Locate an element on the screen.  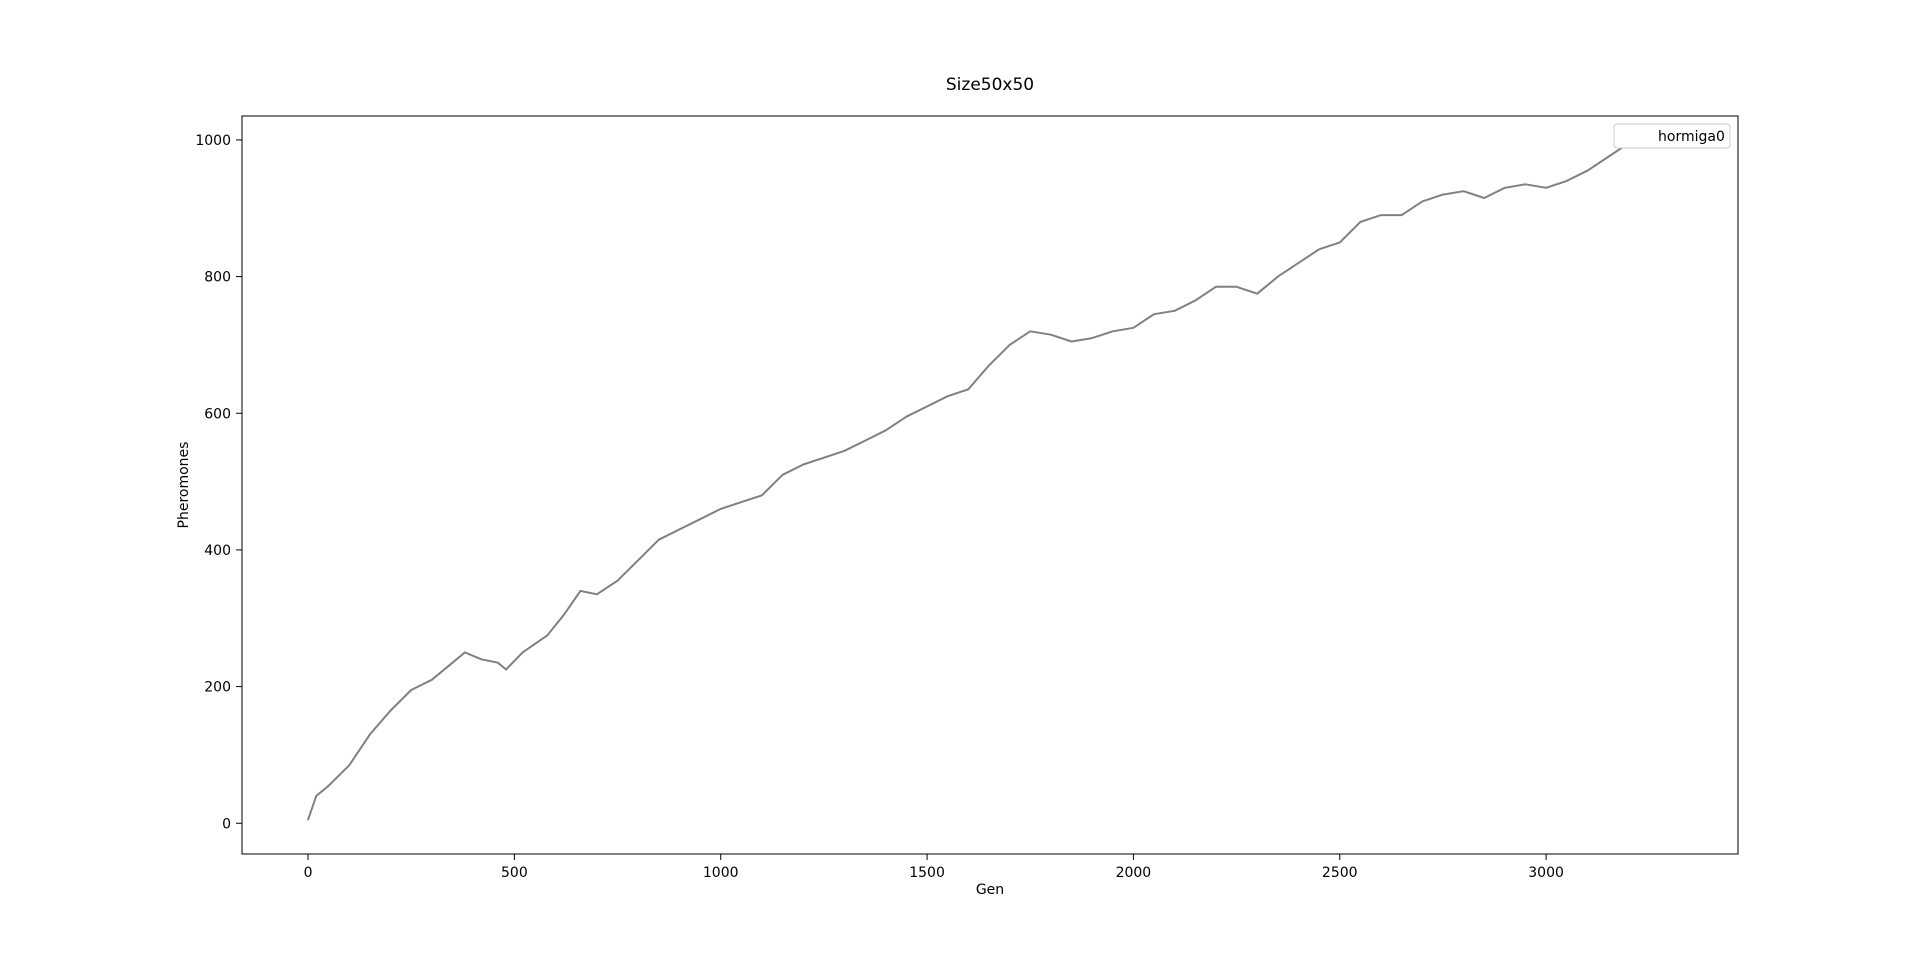
legend-box is located at coordinates (1672, 136).